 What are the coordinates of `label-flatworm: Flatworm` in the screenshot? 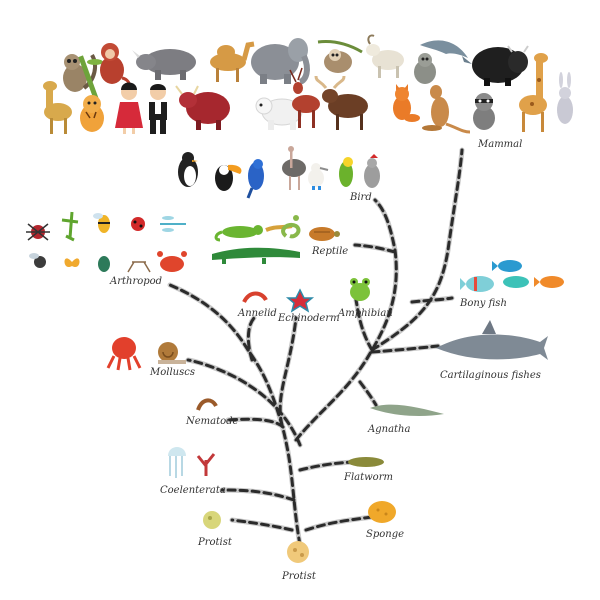 It's located at (368, 477).